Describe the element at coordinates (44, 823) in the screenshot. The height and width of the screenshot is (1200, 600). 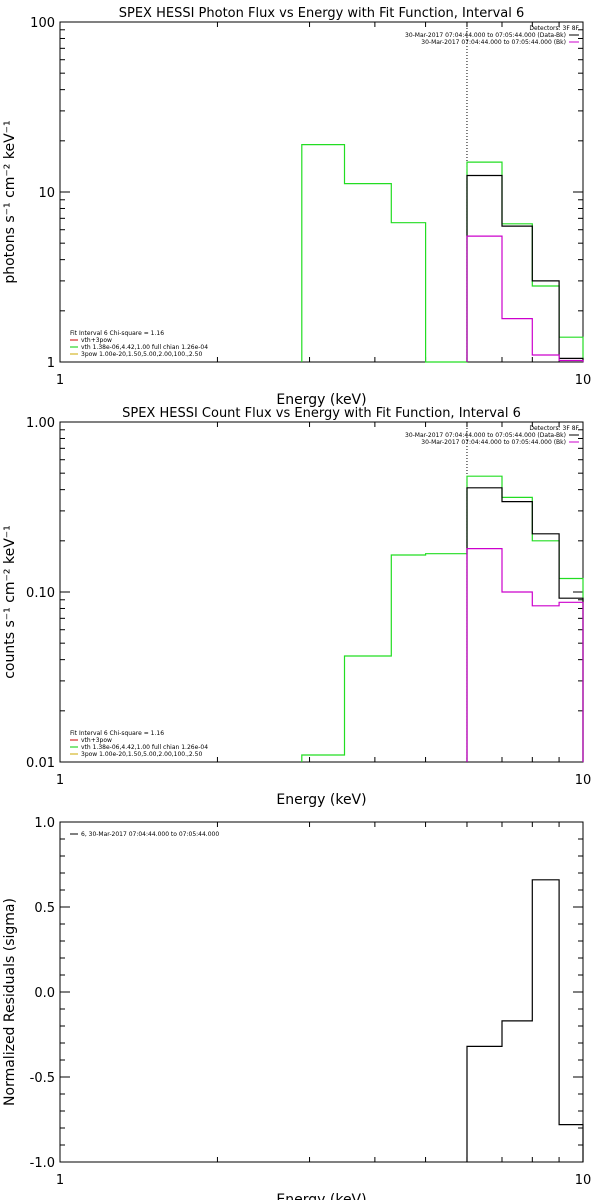
I see `y-tick-label: 1.0` at that location.